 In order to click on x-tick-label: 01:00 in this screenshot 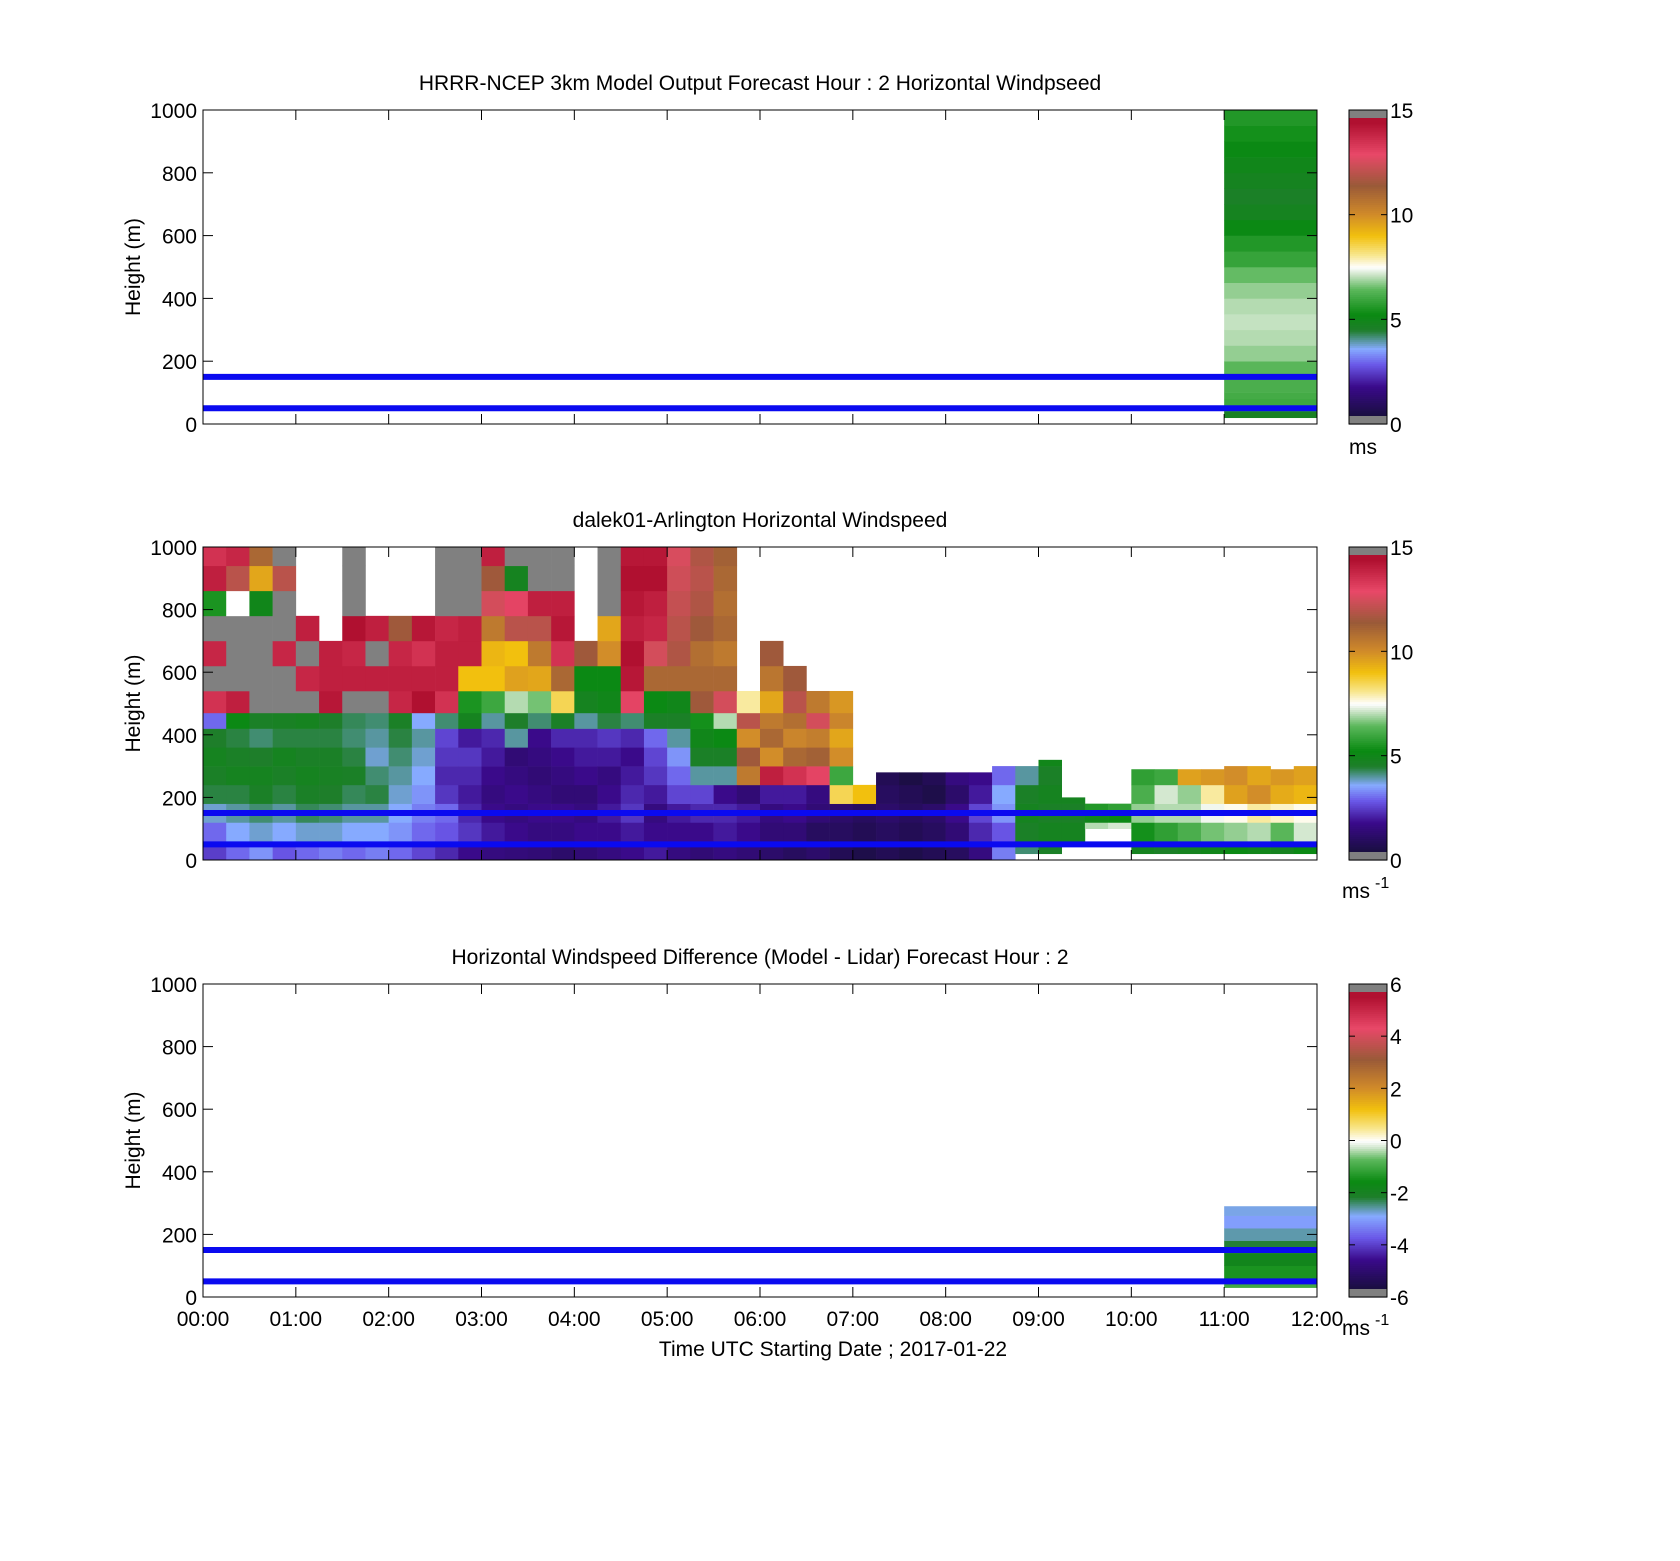, I will do `click(296, 1319)`.